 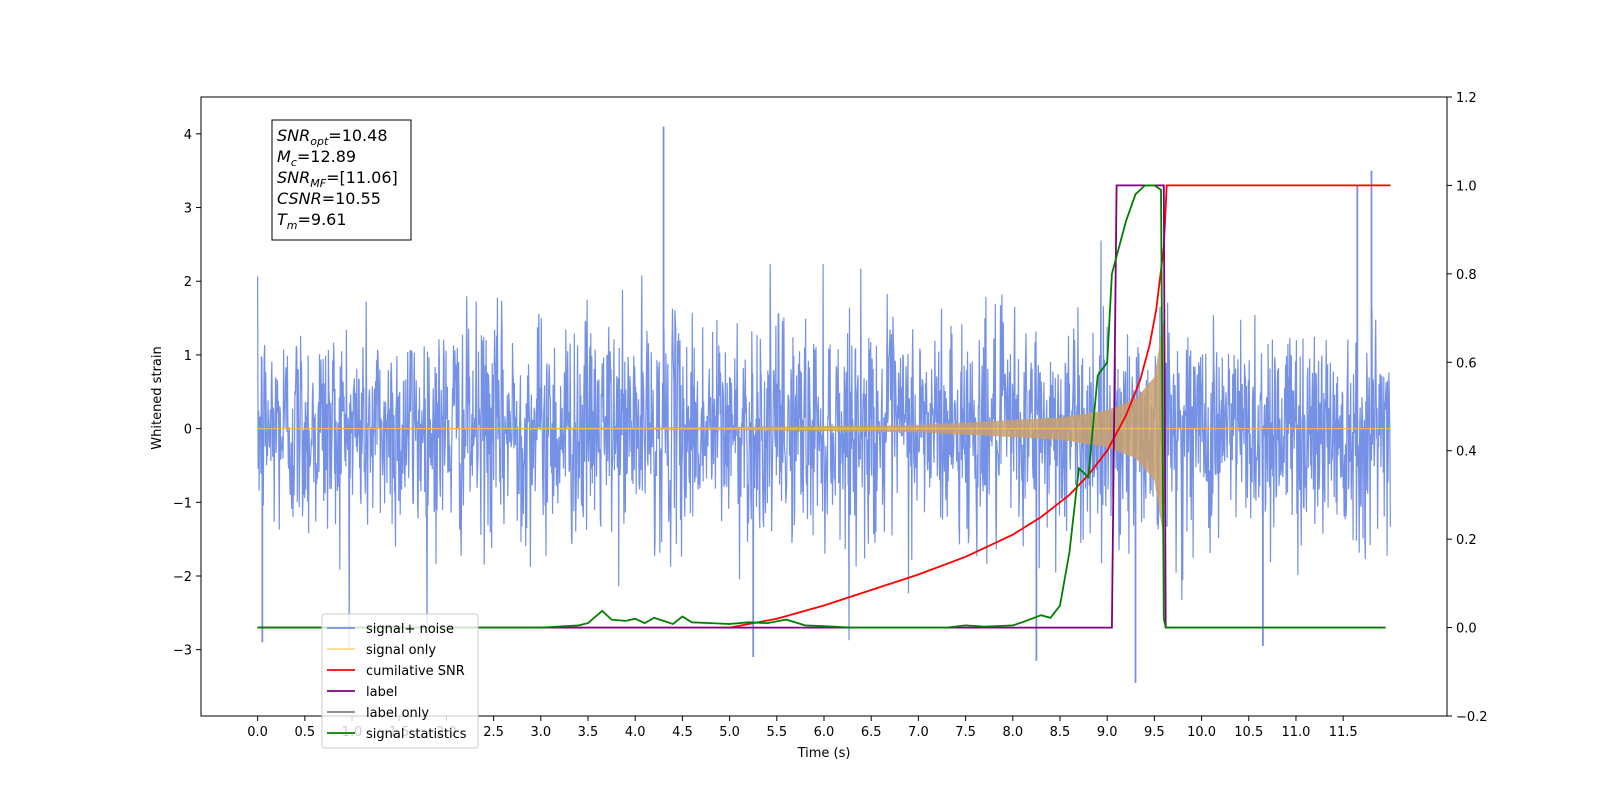 I want to click on legend-entry: cumilative SNR, so click(x=396, y=671).